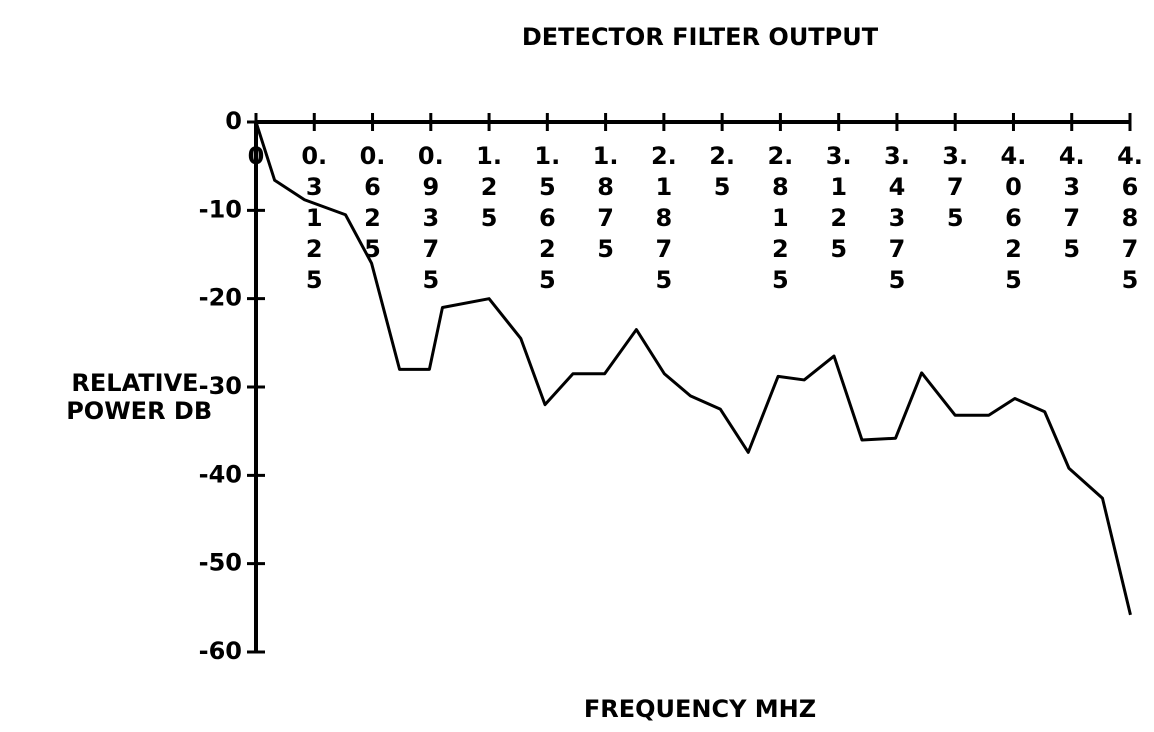  I want to click on y-tick-label: -60, so click(220, 651).